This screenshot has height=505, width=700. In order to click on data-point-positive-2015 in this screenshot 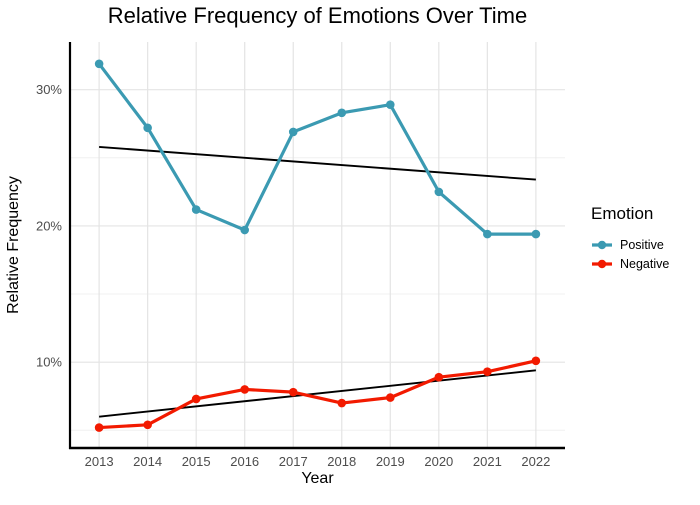, I will do `click(196, 209)`.